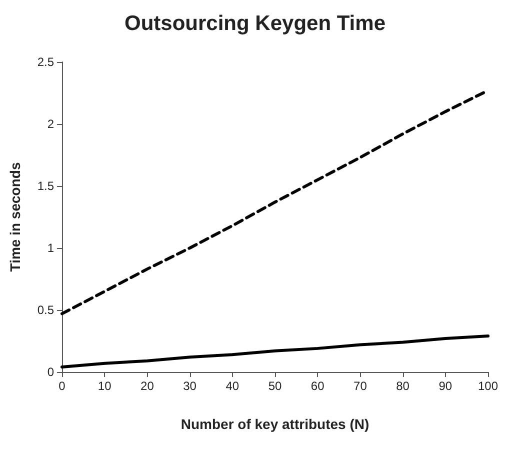 The image size is (510, 452). I want to click on x-tick-label: 0, so click(62, 386).